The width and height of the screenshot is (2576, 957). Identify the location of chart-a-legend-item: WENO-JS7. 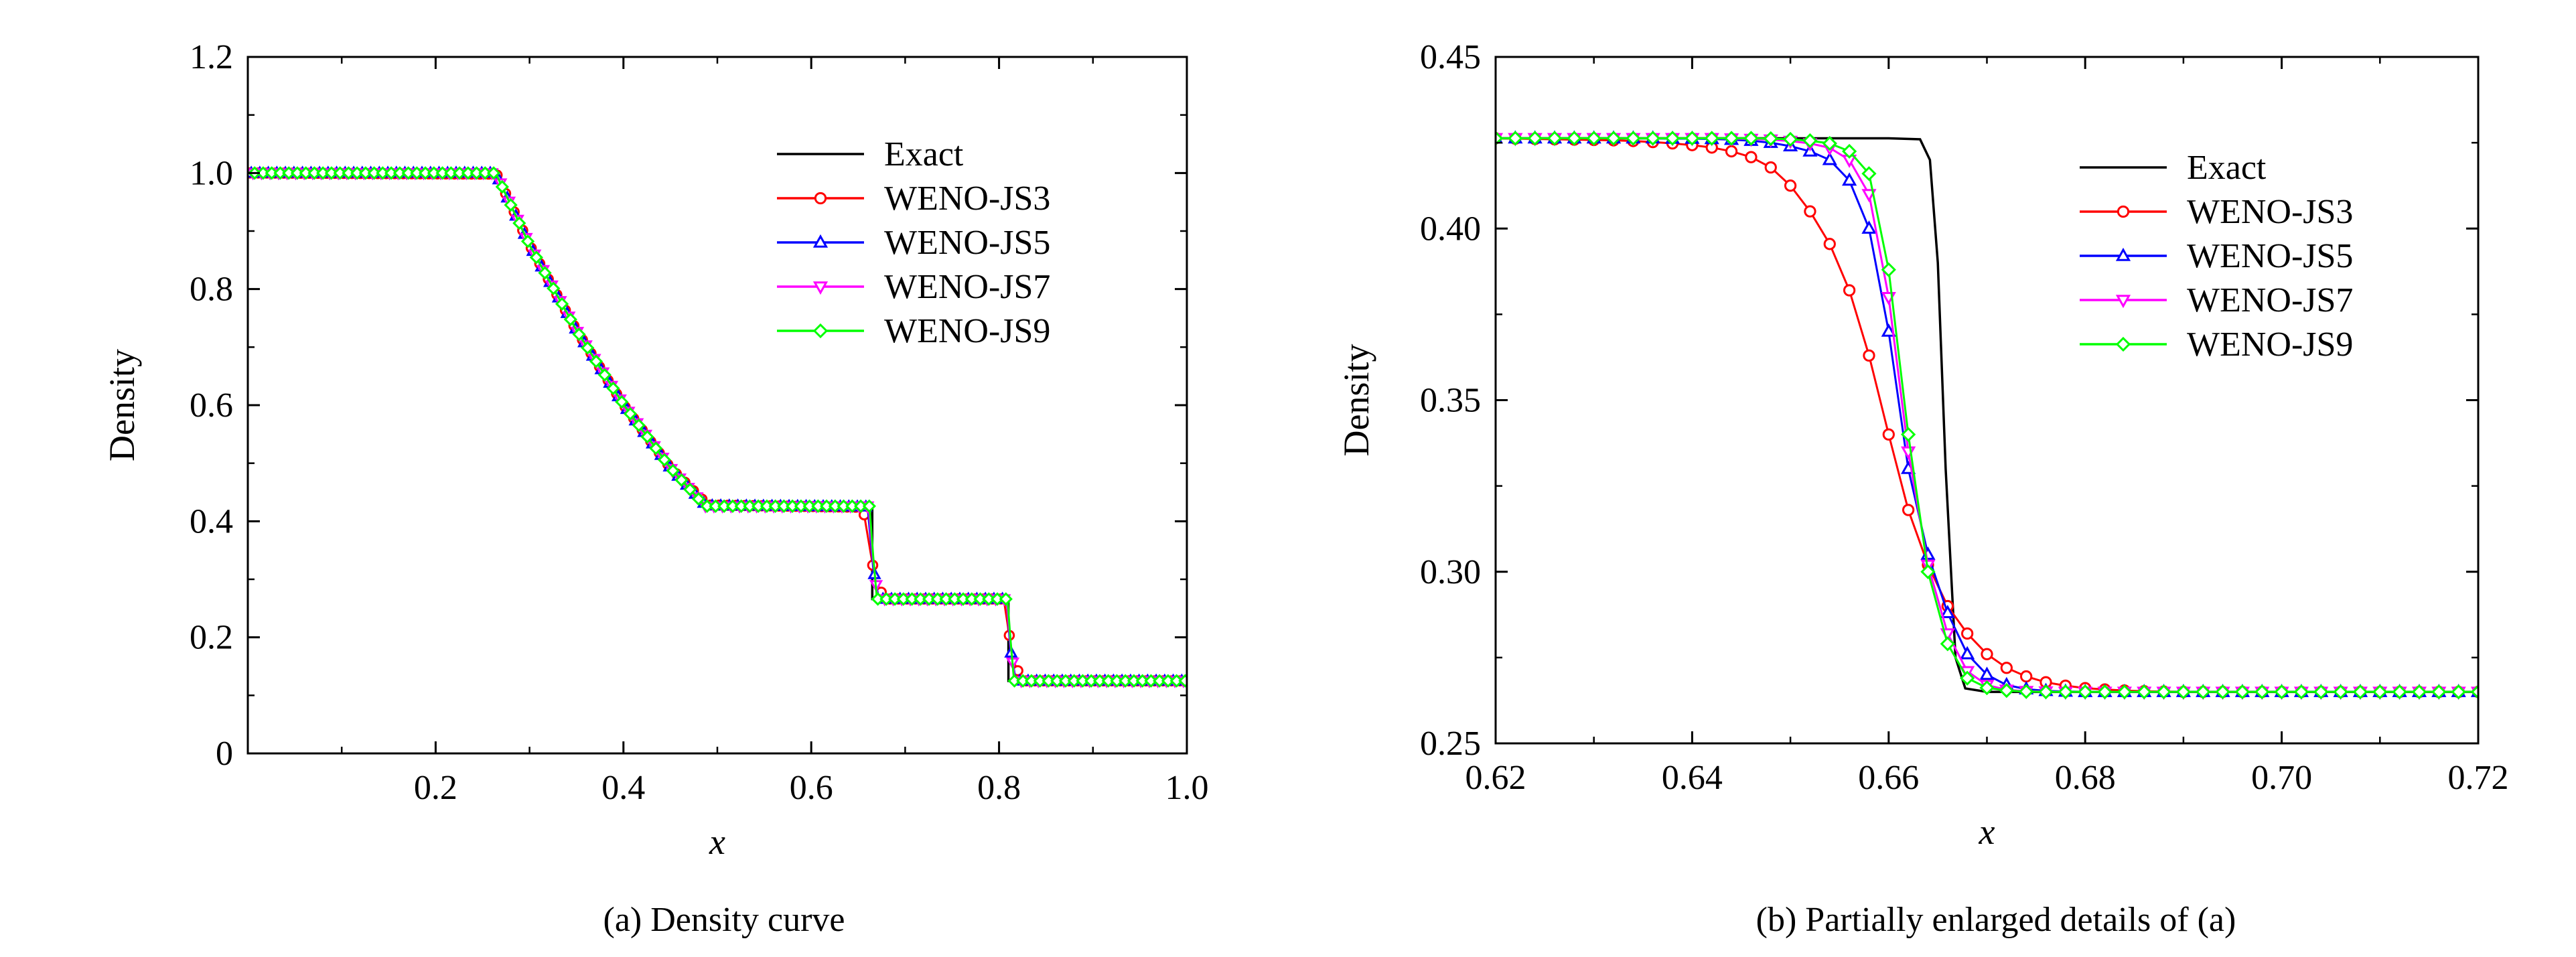
(913, 287).